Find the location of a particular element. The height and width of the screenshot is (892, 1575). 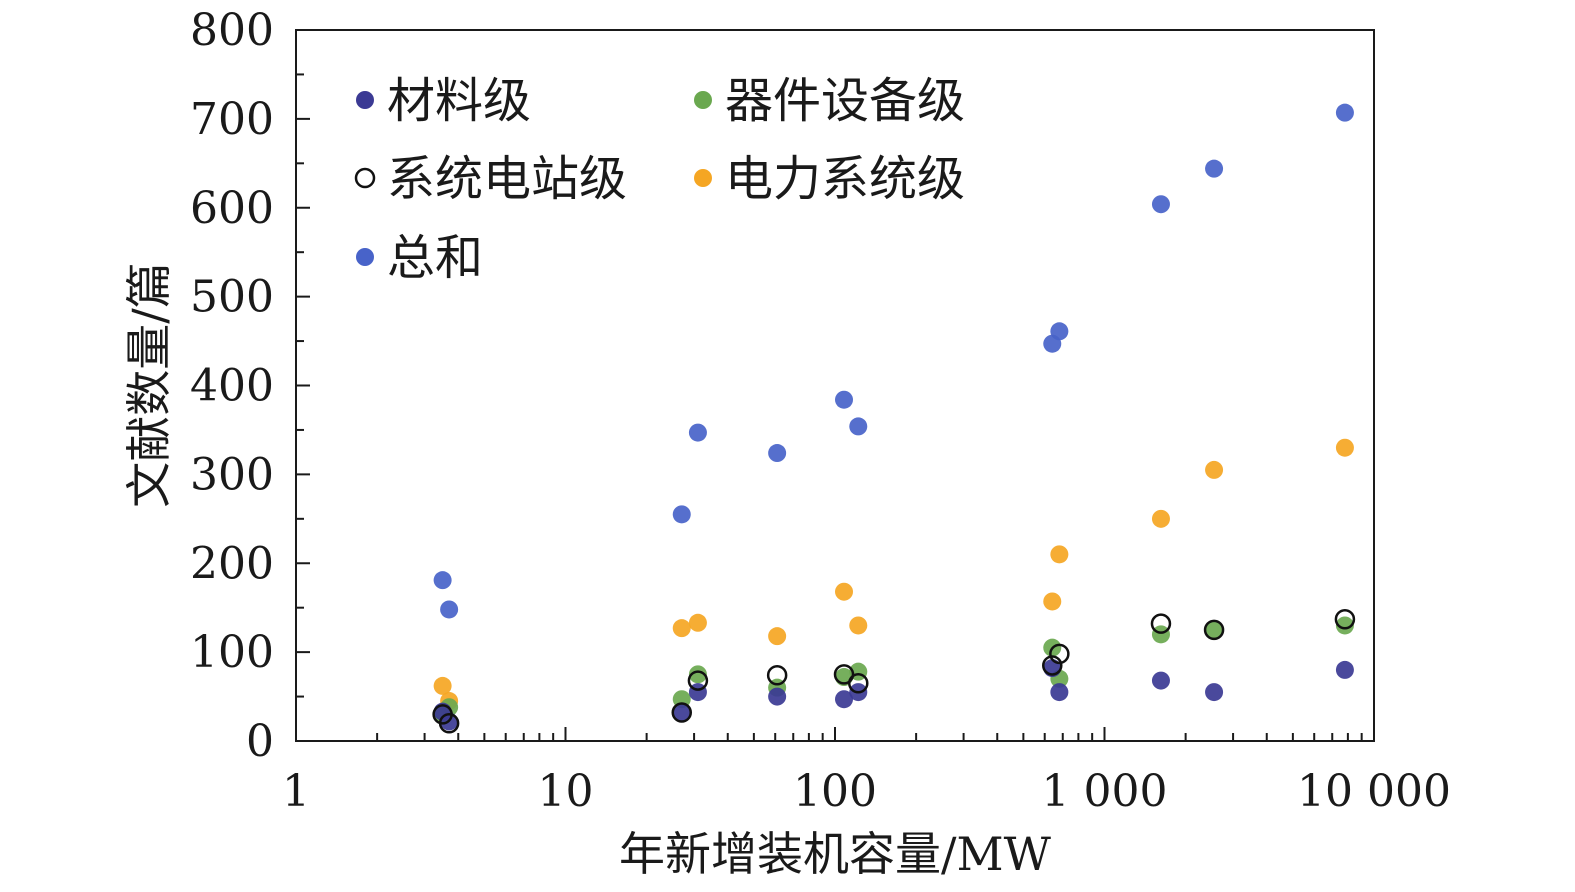

legend-label: 材料级 is located at coordinates (459, 101).